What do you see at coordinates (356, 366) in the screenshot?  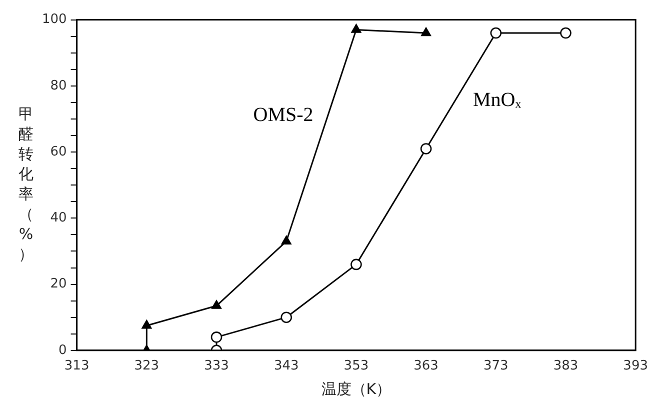 I see `x-tick-label: 353` at bounding box center [356, 366].